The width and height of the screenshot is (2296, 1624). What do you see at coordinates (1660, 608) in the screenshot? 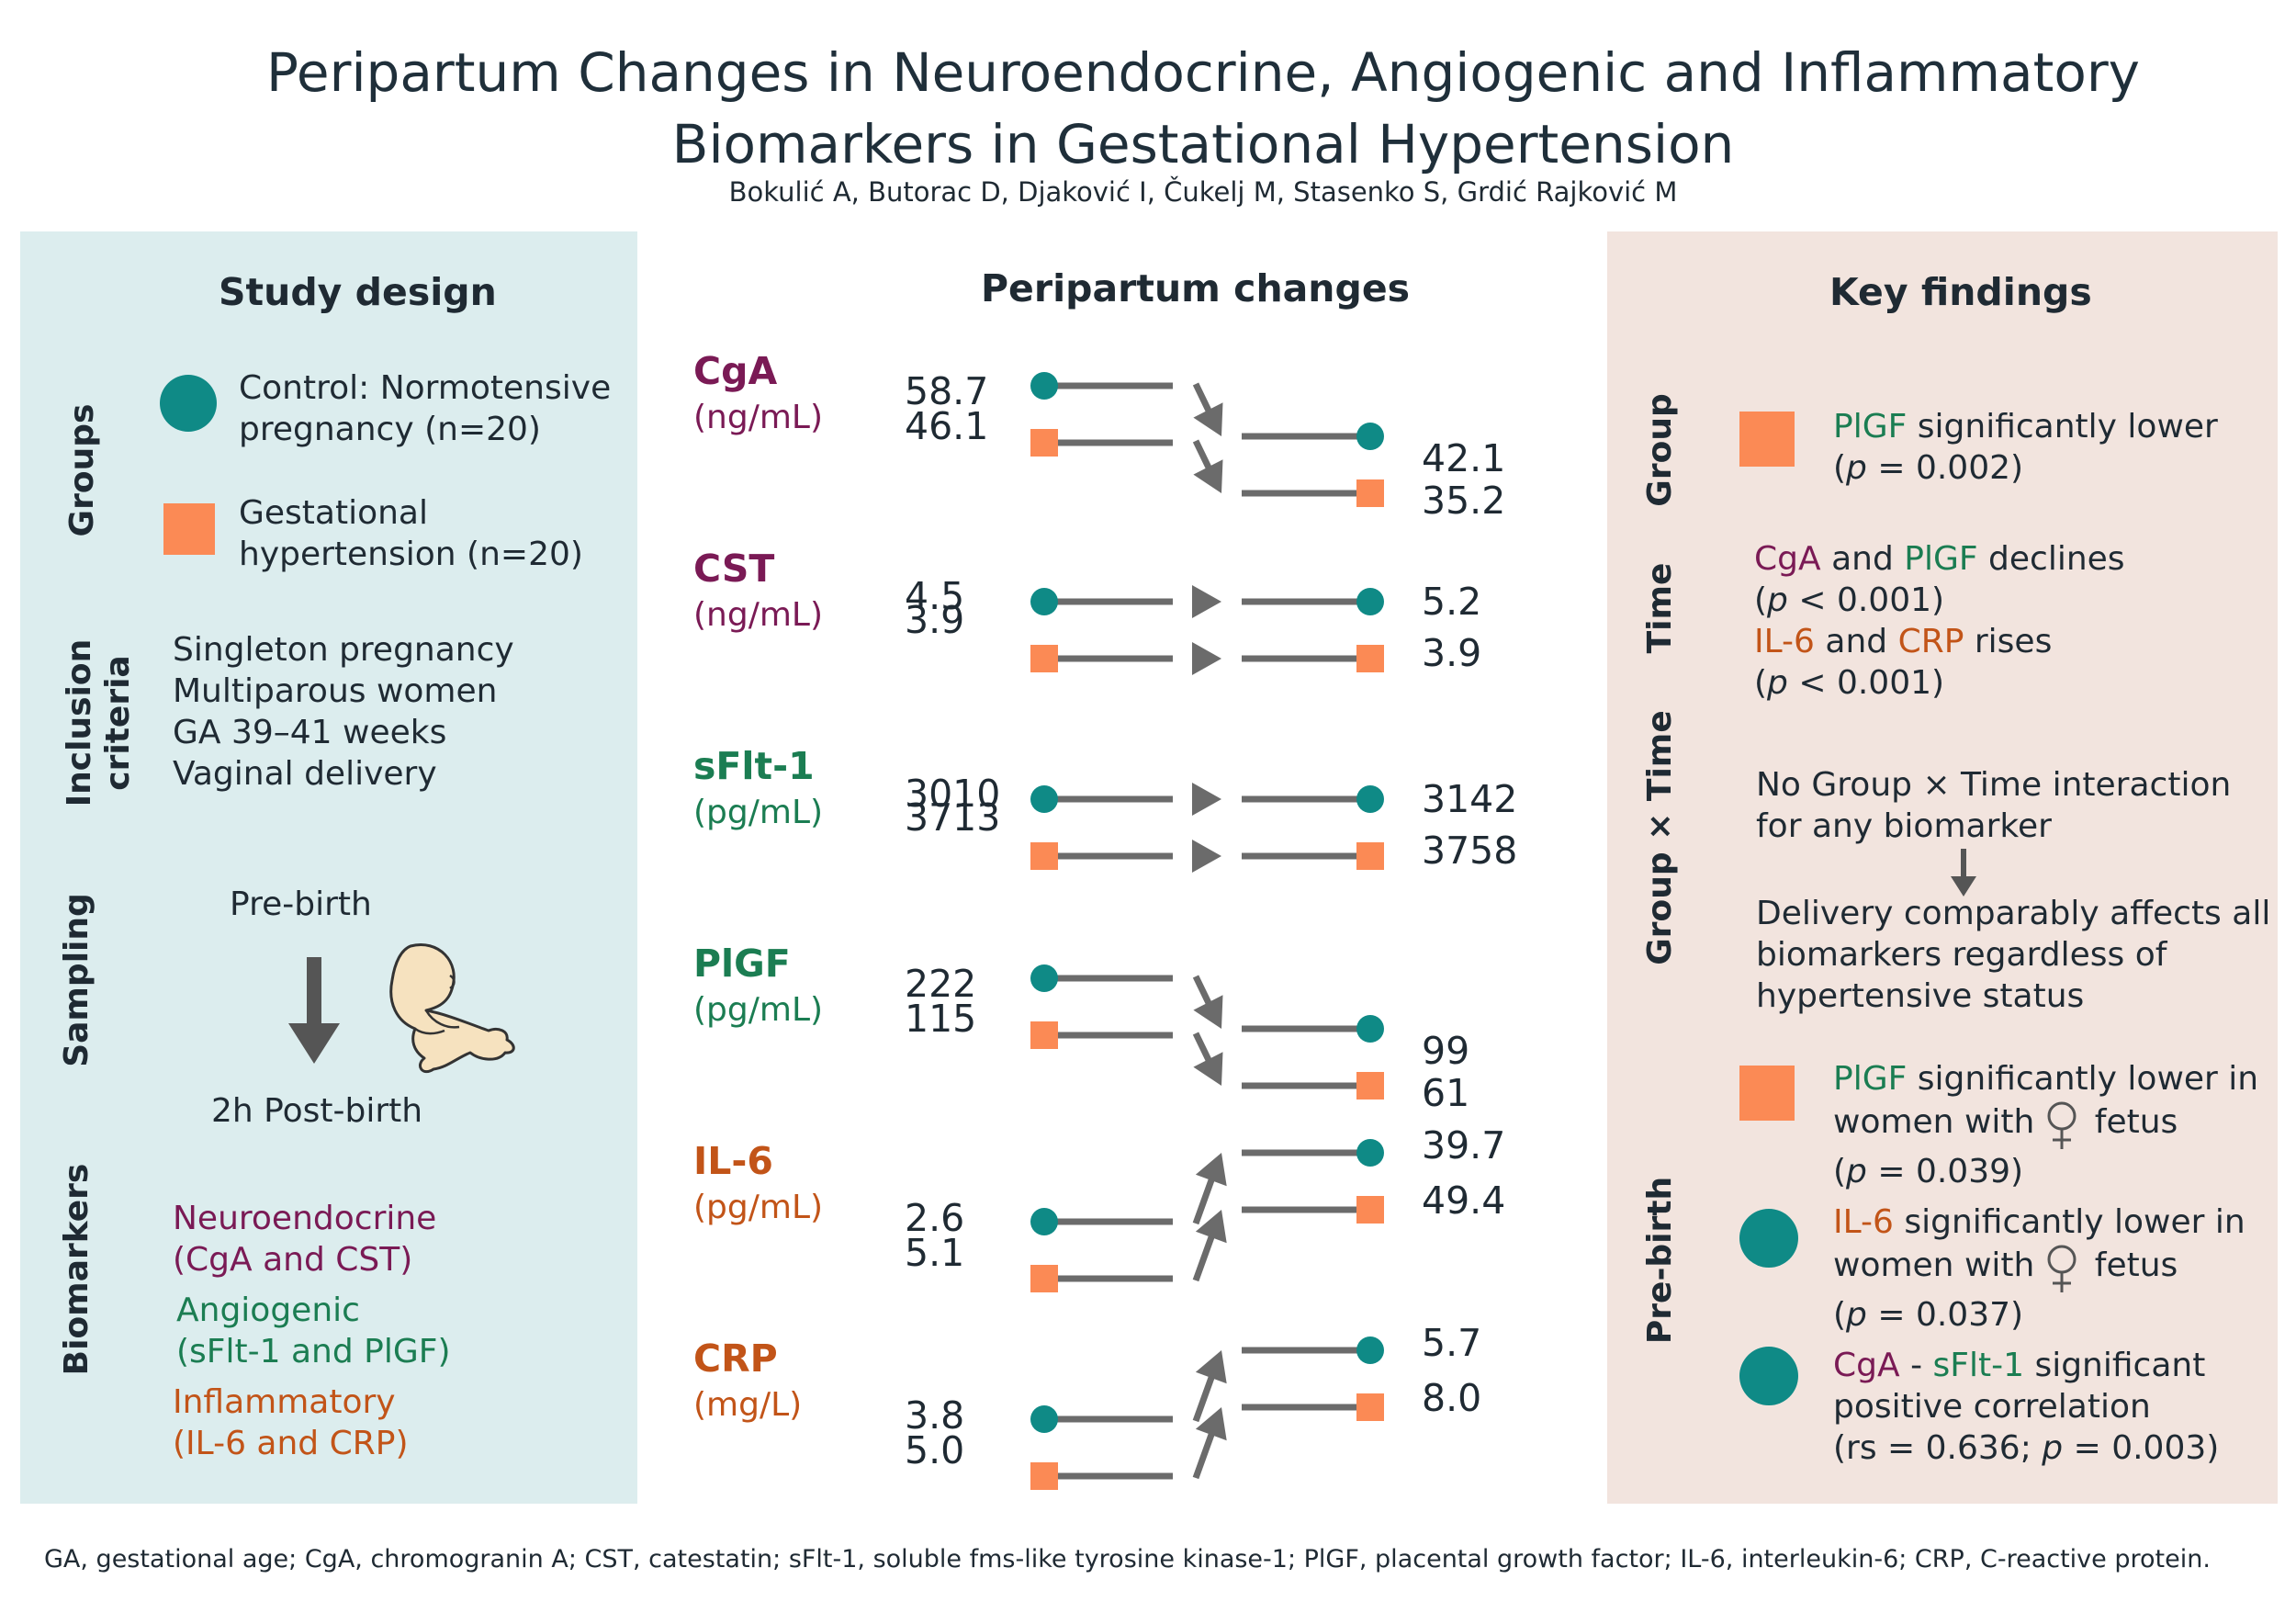
I see `time-label: Time` at bounding box center [1660, 608].